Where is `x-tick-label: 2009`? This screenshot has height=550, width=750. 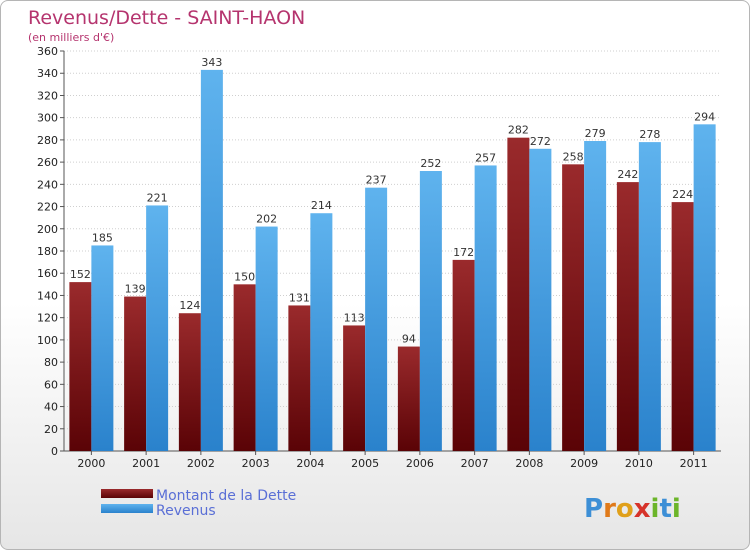 x-tick-label: 2009 is located at coordinates (584, 463).